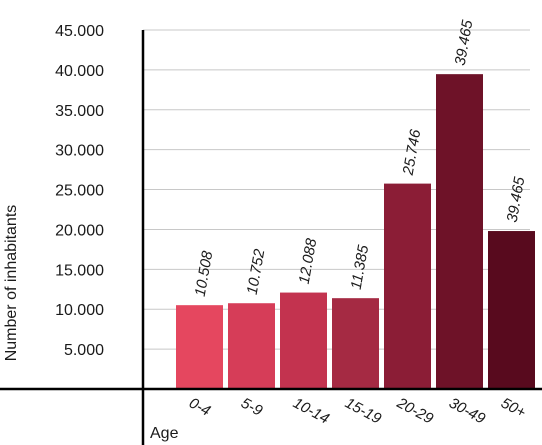 This screenshot has width=542, height=445. I want to click on y-tick-label: 40.000, so click(79, 71).